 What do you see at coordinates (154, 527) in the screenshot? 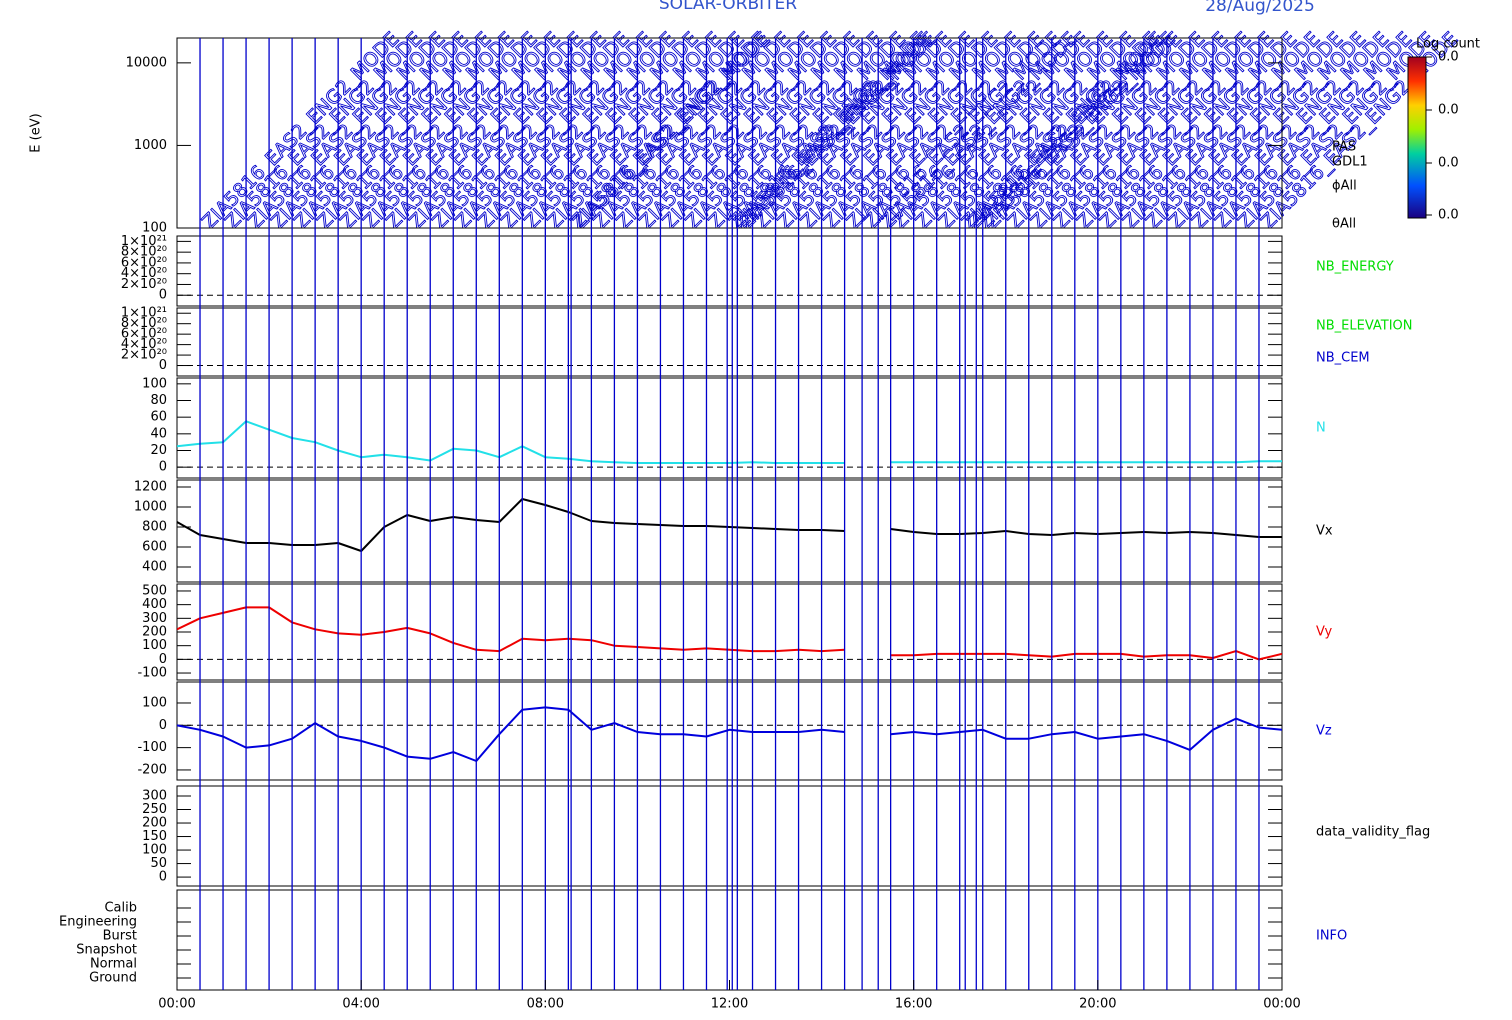
I see `y-tick-label: 800` at bounding box center [154, 527].